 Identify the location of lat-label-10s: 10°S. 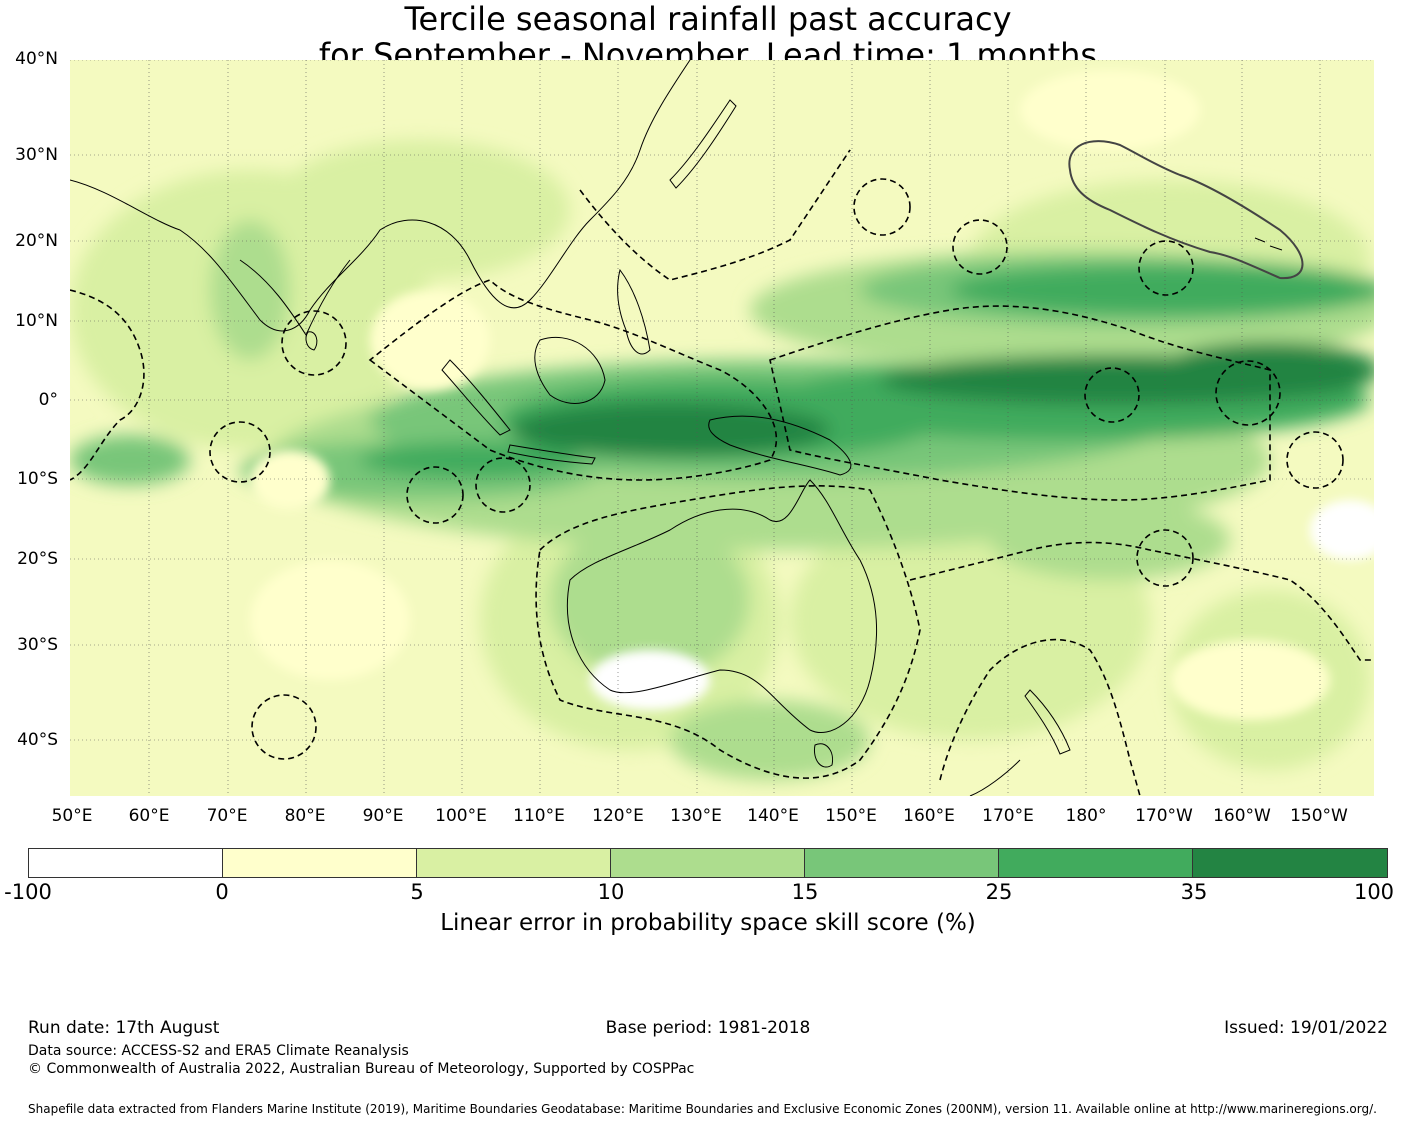
(37, 479).